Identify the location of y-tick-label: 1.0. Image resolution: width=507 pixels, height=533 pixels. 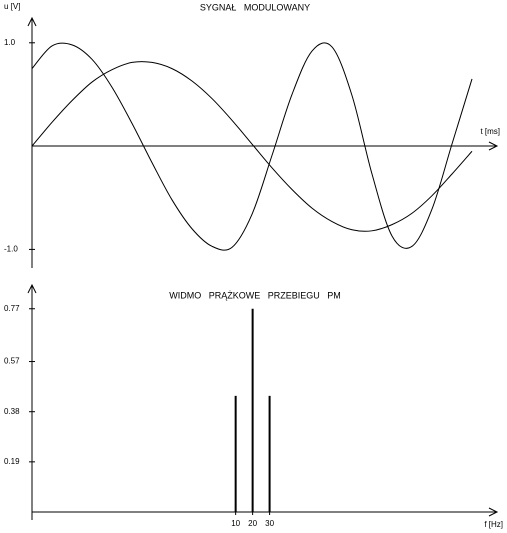
(10, 42).